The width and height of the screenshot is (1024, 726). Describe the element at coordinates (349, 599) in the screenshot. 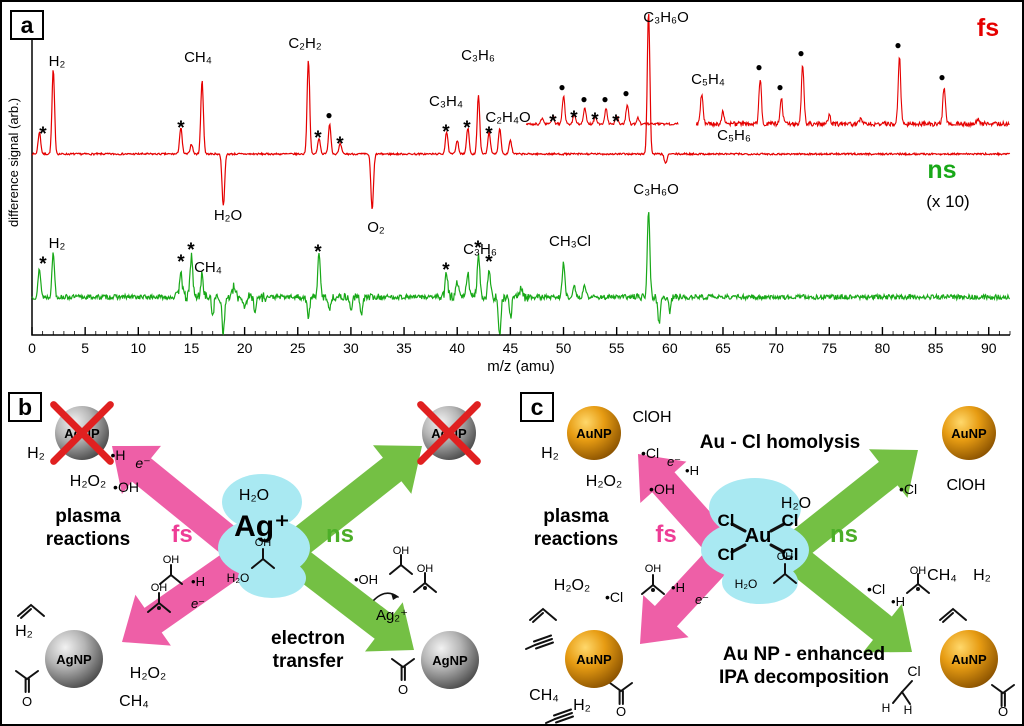

I see `ns-down-arrow` at that location.